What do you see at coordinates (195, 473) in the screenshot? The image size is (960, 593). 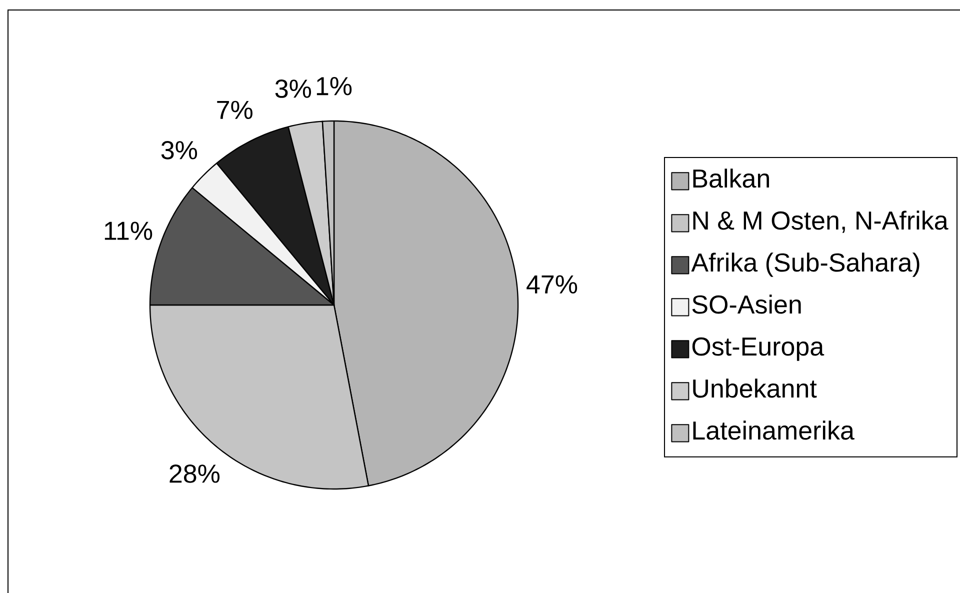 I see `data-label: 28%` at bounding box center [195, 473].